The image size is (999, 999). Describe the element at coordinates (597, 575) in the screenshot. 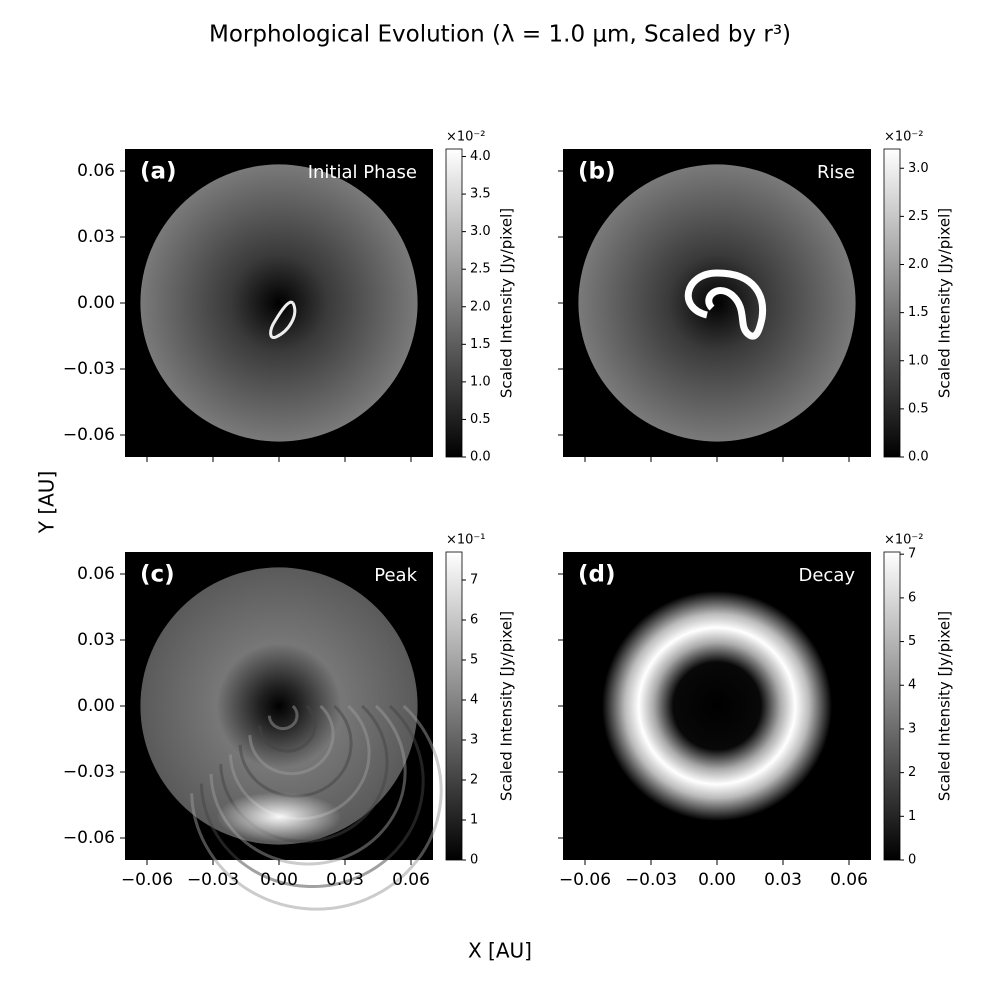

I see `panel-label: (d)` at that location.